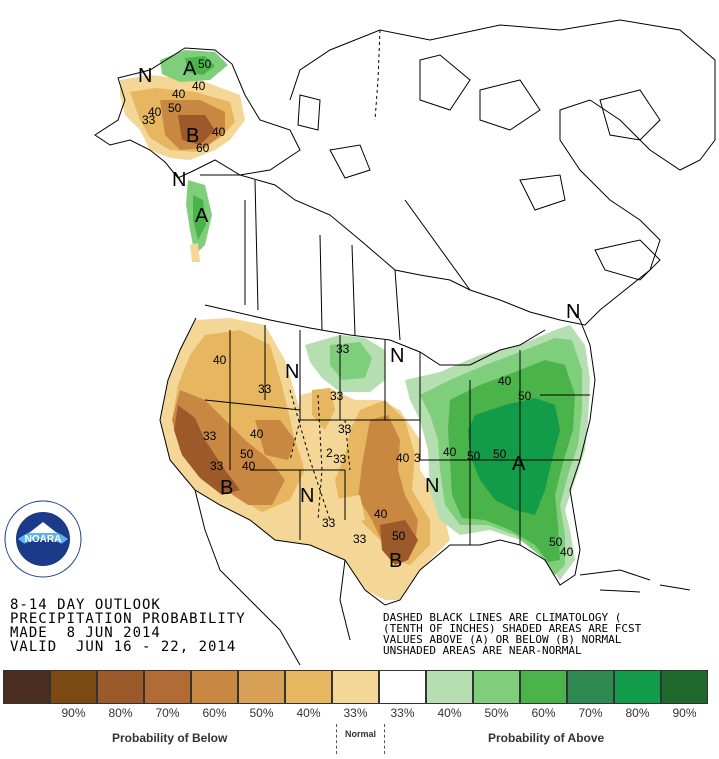  Describe the element at coordinates (482, 650) in the screenshot. I see `note-line-4: UNSHADED AREAS ARE NEAR-NORMAL` at that location.